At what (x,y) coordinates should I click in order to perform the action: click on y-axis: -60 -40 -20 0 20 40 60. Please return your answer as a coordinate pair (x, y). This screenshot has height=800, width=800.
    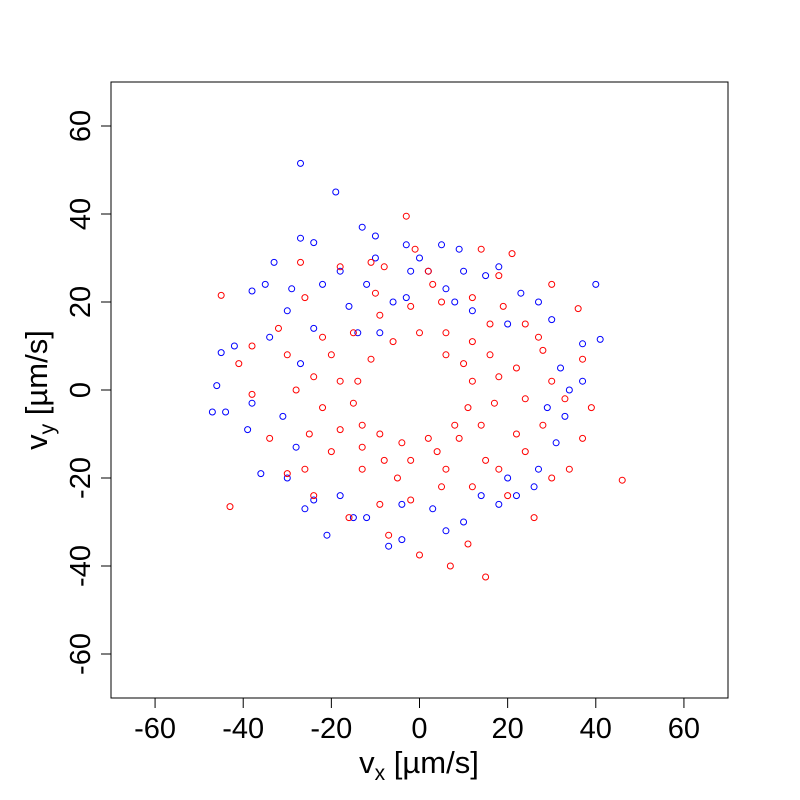
    Looking at the image, I should click on (88, 392).